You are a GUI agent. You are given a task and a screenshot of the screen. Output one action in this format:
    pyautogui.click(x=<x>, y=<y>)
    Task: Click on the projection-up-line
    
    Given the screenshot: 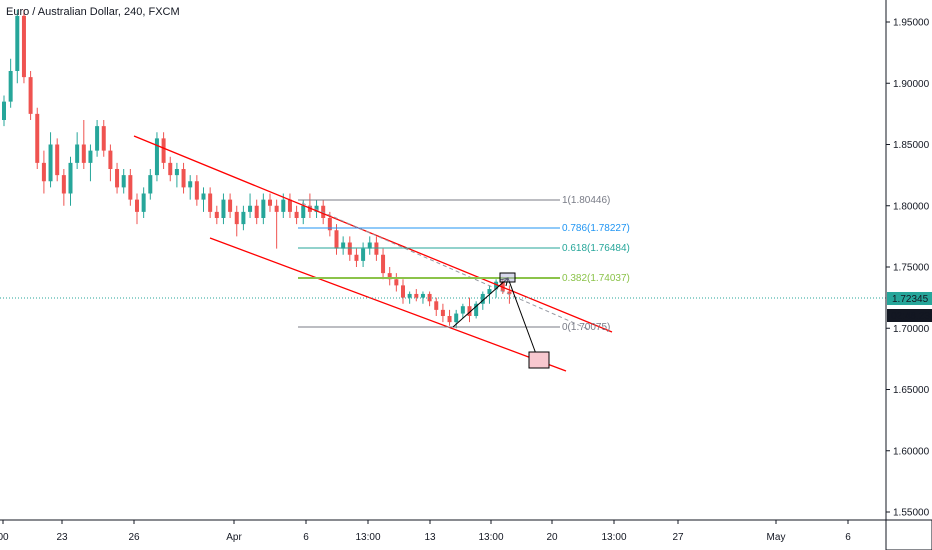 What is the action you would take?
    pyautogui.click(x=480, y=302)
    